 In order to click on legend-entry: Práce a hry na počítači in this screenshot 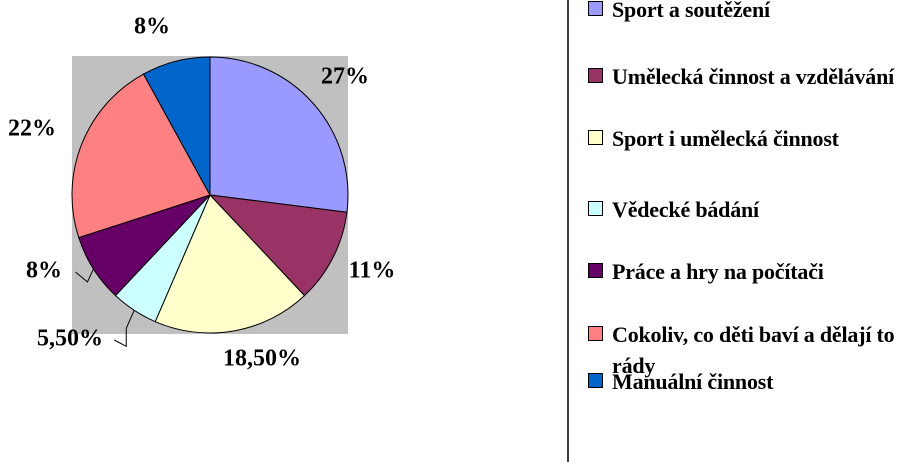, I will do `click(753, 271)`.